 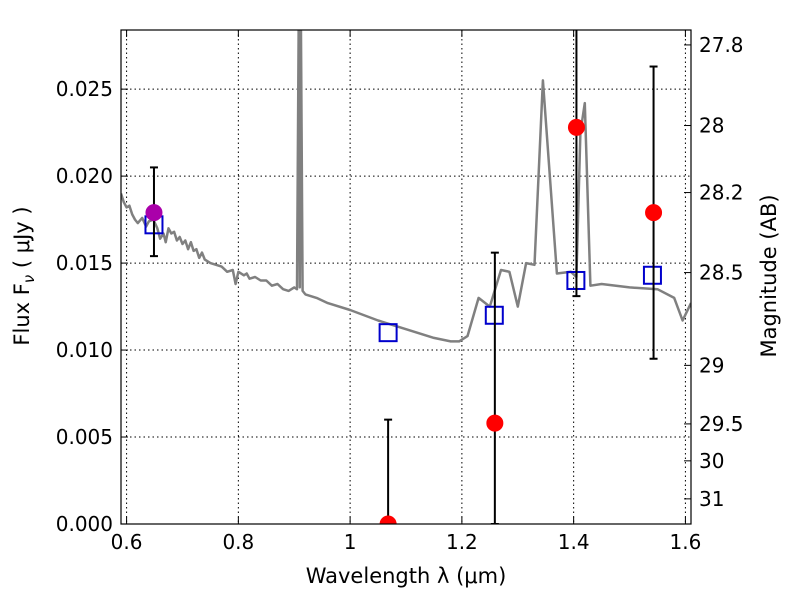 What do you see at coordinates (721, 45) in the screenshot?
I see `y2-tick-label: 27.8` at bounding box center [721, 45].